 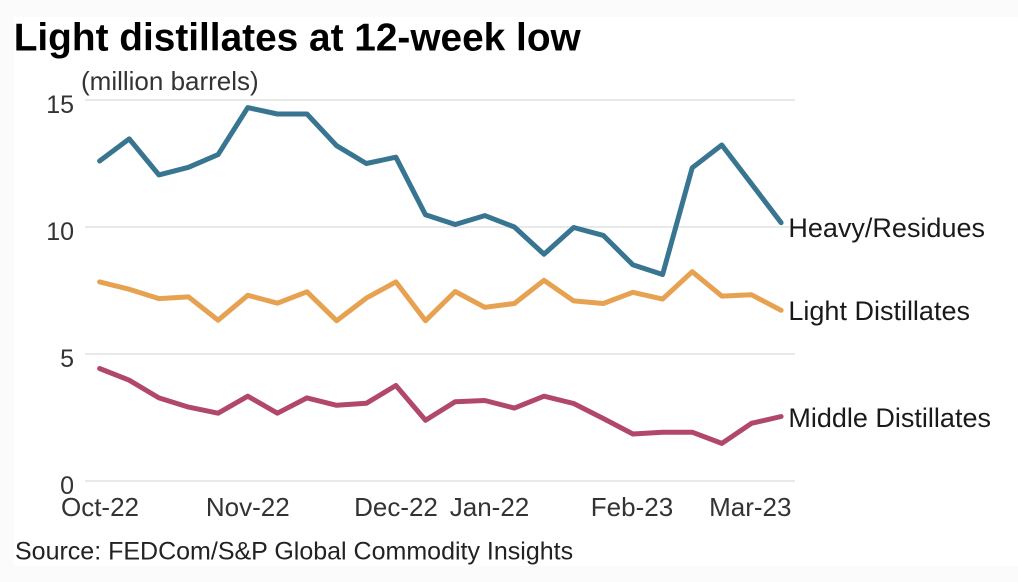 I want to click on svg-text: Mar-23, so click(x=750, y=507).